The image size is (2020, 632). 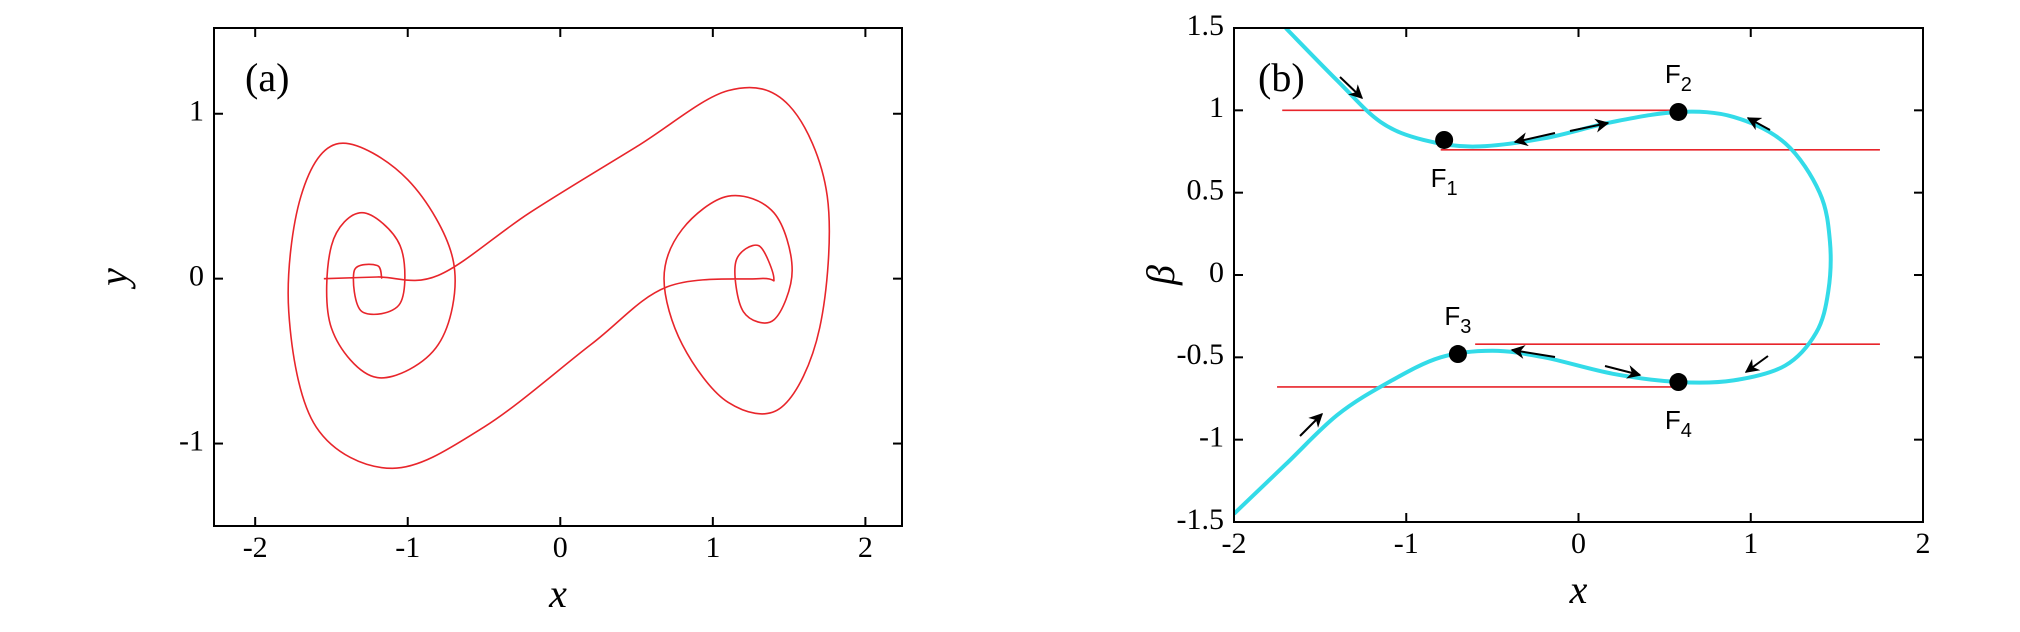 I want to click on y-tick-label: 0.5, so click(x=1206, y=190).